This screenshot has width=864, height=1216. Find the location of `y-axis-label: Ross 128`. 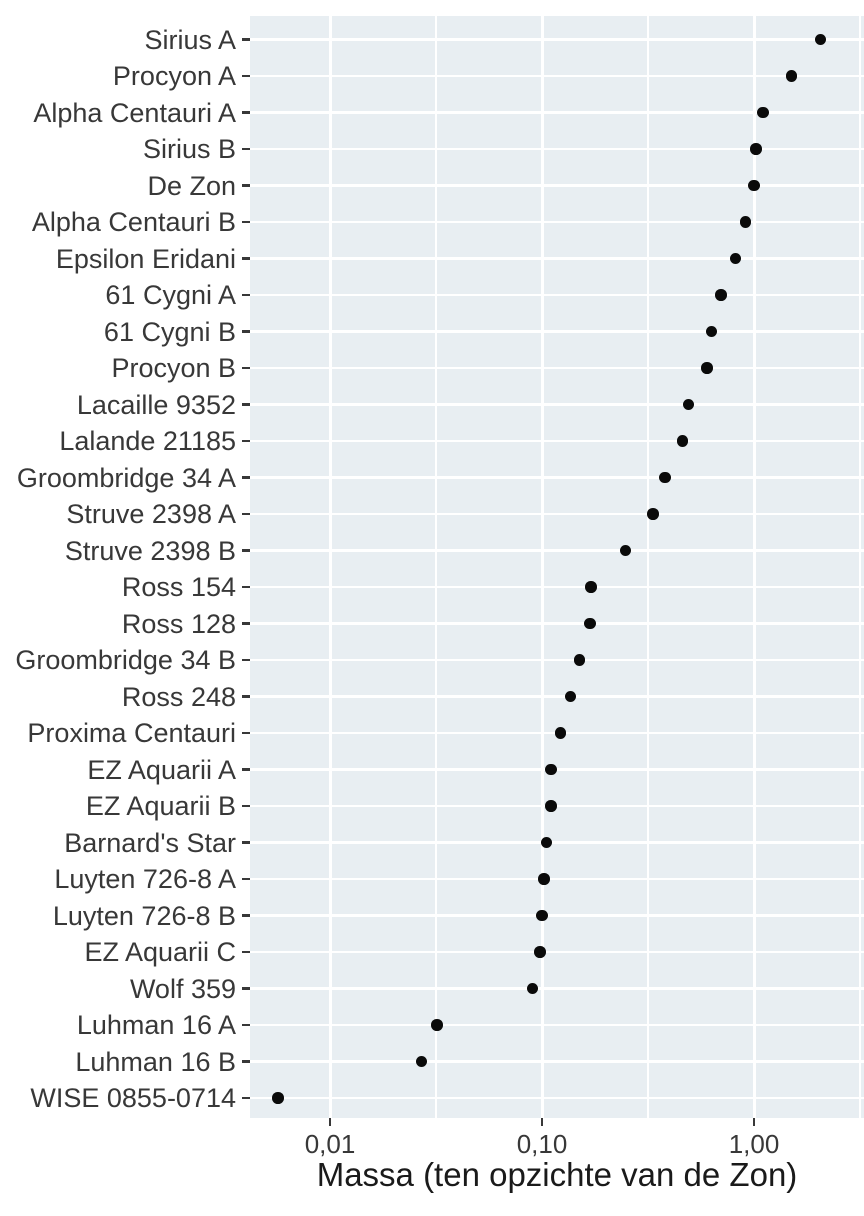

y-axis-label: Ross 128 is located at coordinates (178, 623).